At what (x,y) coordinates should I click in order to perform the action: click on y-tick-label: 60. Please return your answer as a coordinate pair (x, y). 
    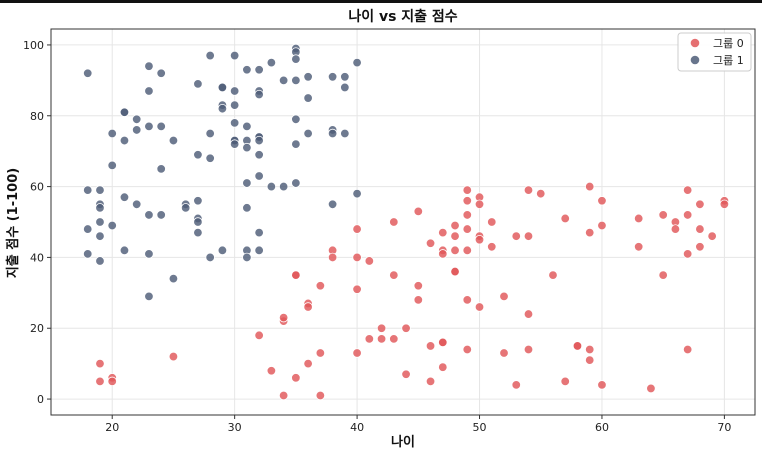
    Looking at the image, I should click on (37, 187).